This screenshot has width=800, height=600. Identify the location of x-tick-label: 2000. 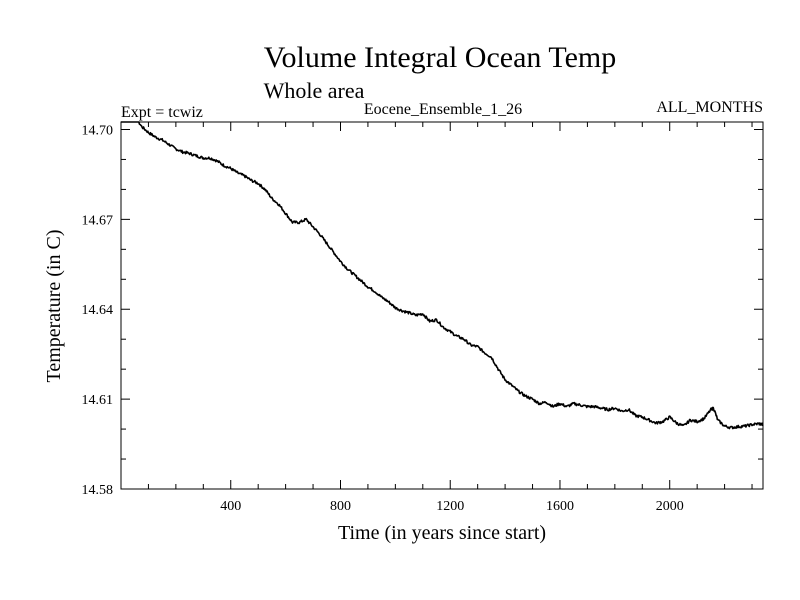
(670, 506).